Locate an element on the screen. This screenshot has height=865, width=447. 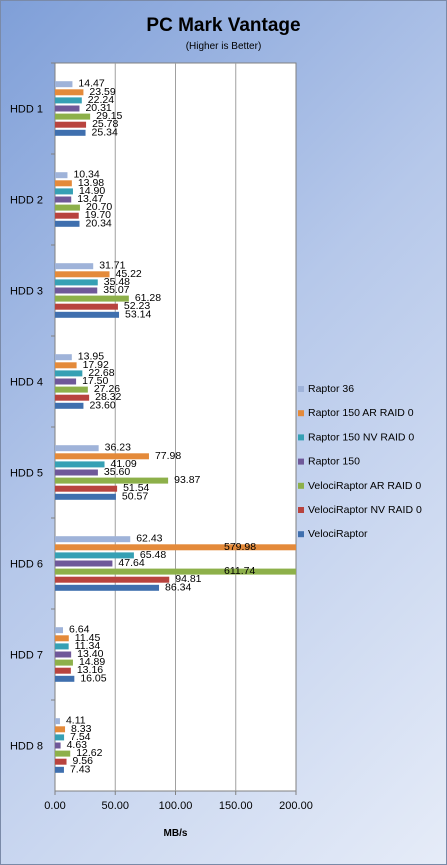
data-label: 20.31 is located at coordinates (98, 108).